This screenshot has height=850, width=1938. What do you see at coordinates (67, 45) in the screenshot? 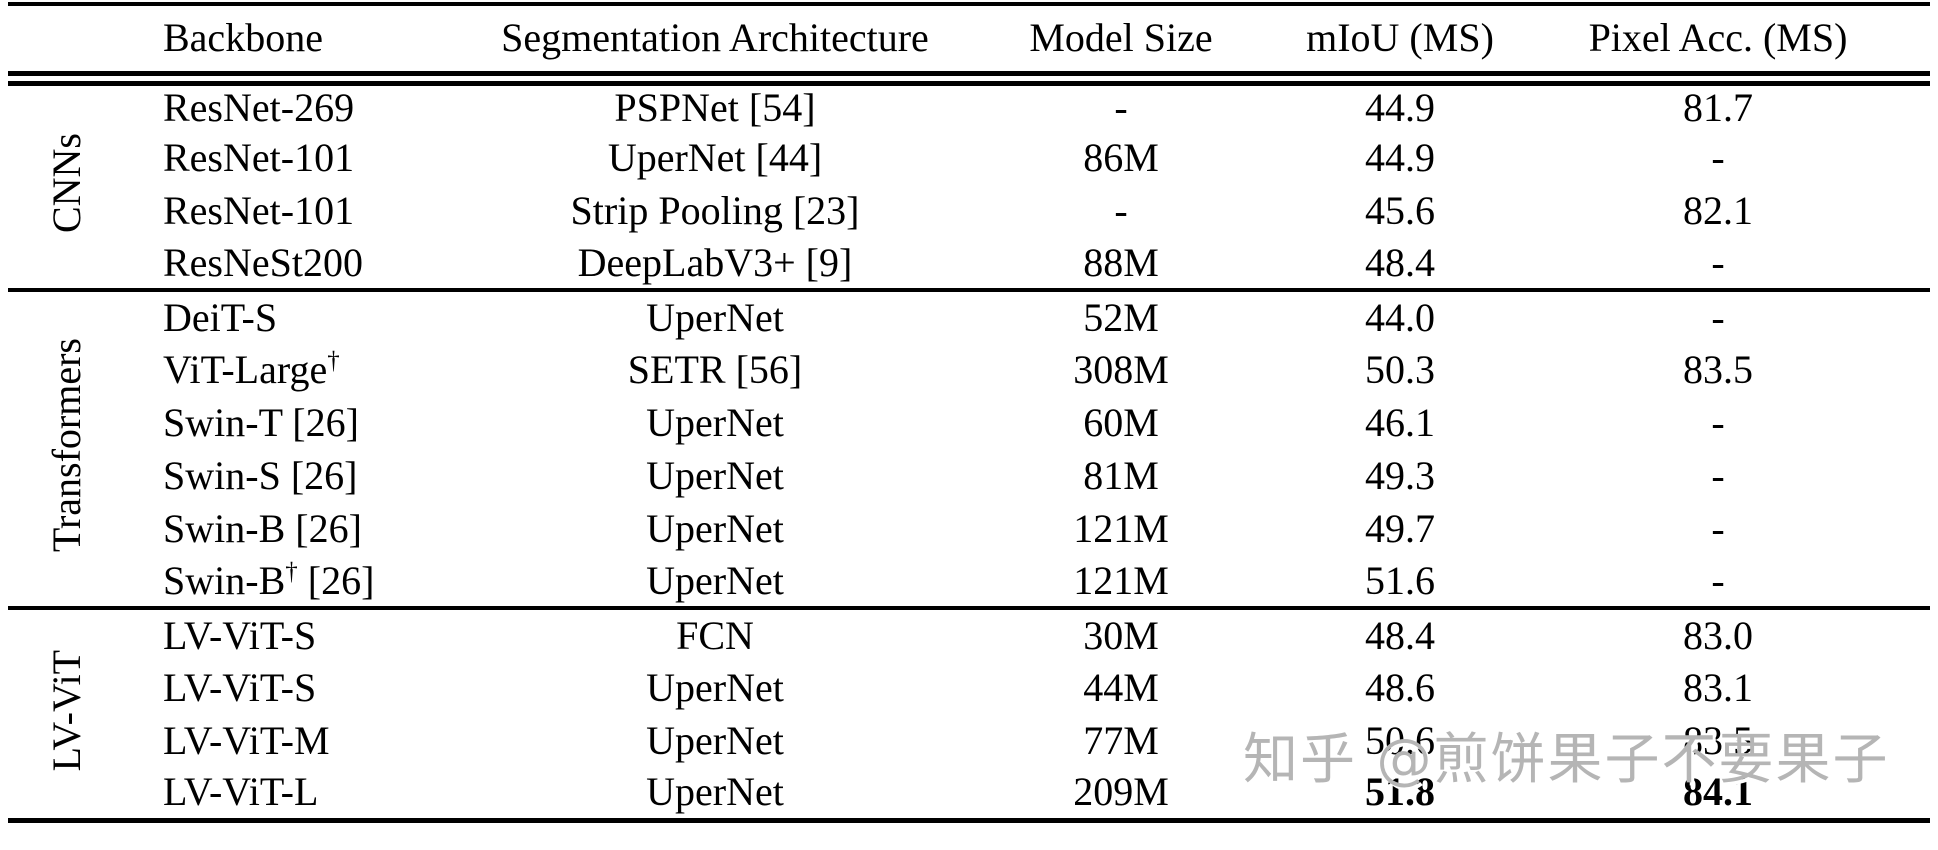
I see `header-group-spacer` at bounding box center [67, 45].